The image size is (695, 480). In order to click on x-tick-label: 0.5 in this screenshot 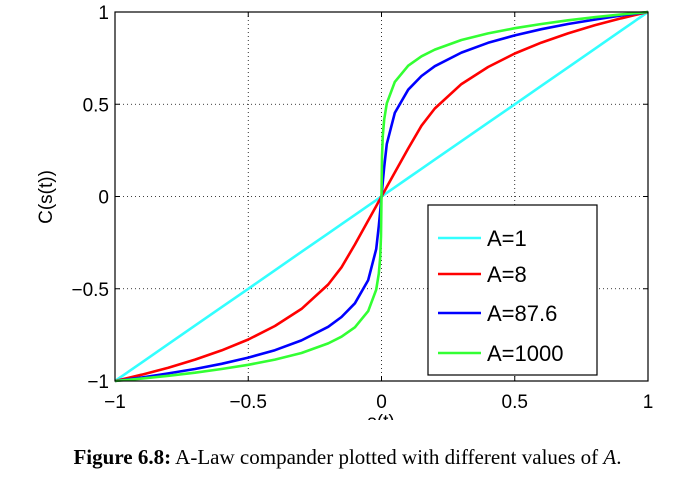, I will do `click(515, 402)`.